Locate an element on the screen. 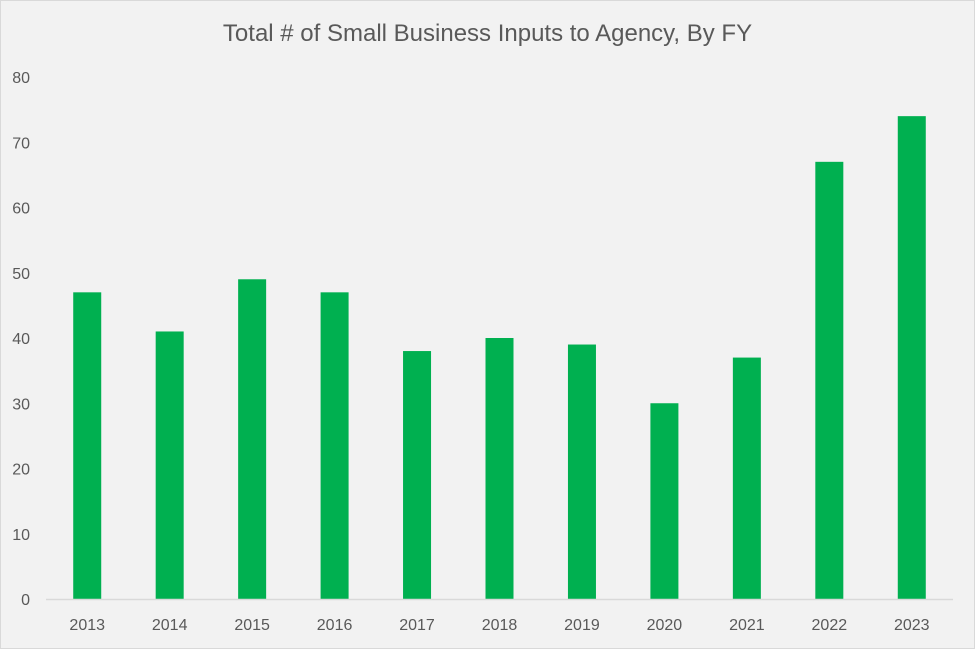 This screenshot has height=649, width=975. x-tick-label: 2022 is located at coordinates (830, 625).